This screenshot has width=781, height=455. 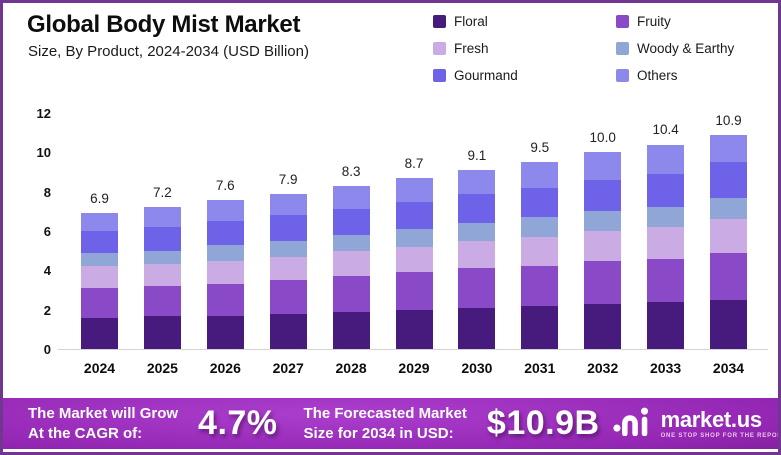 I want to click on x-axis-label-2030: 2030, so click(x=477, y=368).